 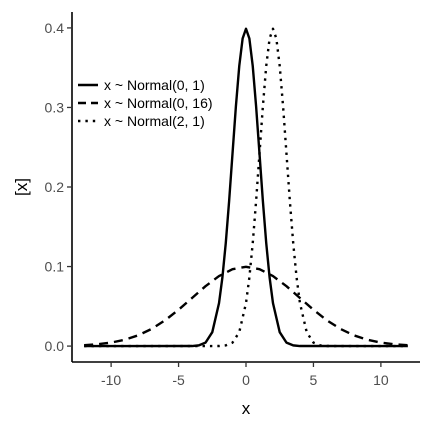 I want to click on x-axis-title: x, so click(x=246, y=408).